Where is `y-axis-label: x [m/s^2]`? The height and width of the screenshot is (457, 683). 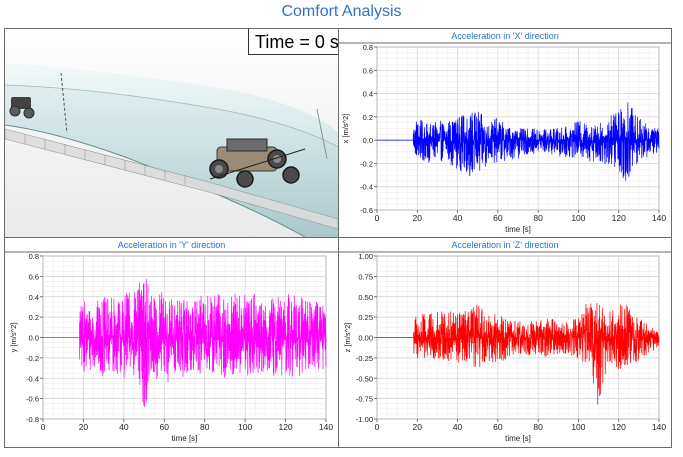
y-axis-label: x [m/s^2] is located at coordinates (345, 129).